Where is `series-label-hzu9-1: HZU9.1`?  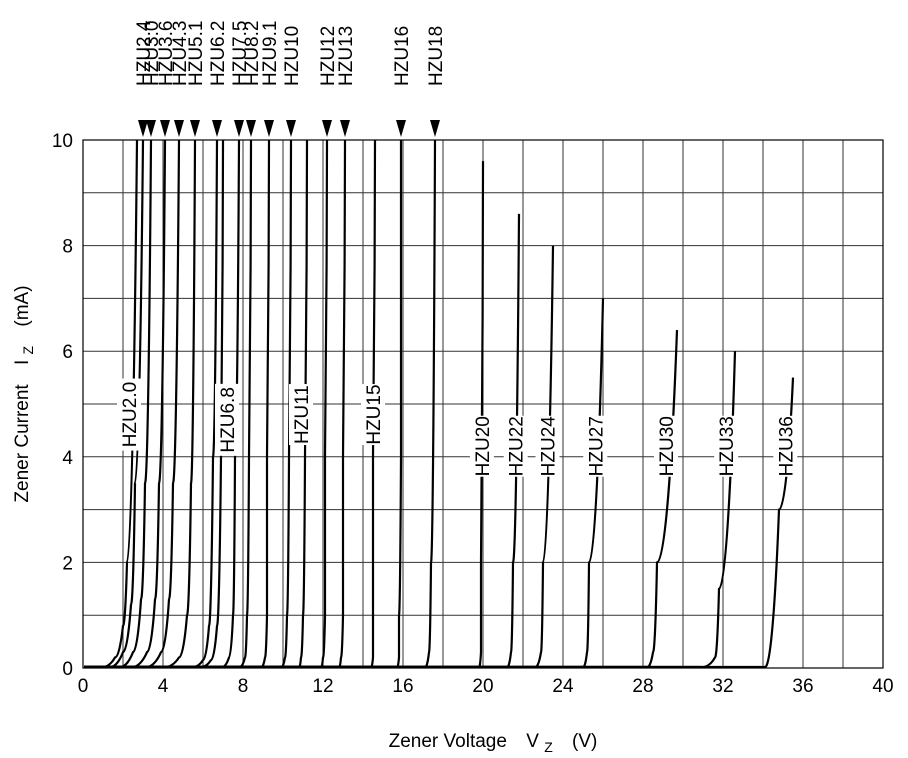
series-label-hzu9-1: HZU9.1 is located at coordinates (270, 53).